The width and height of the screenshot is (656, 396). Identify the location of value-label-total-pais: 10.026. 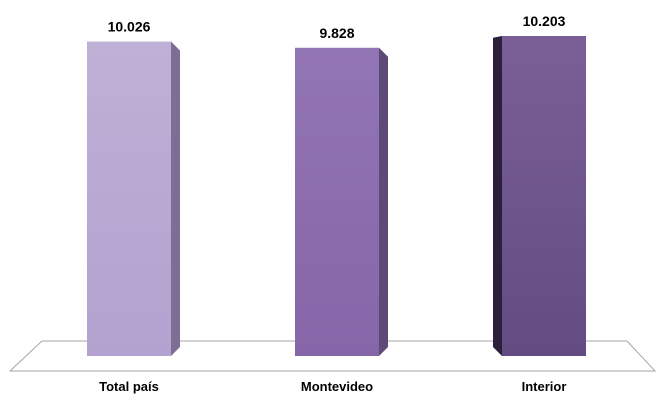
(129, 27).